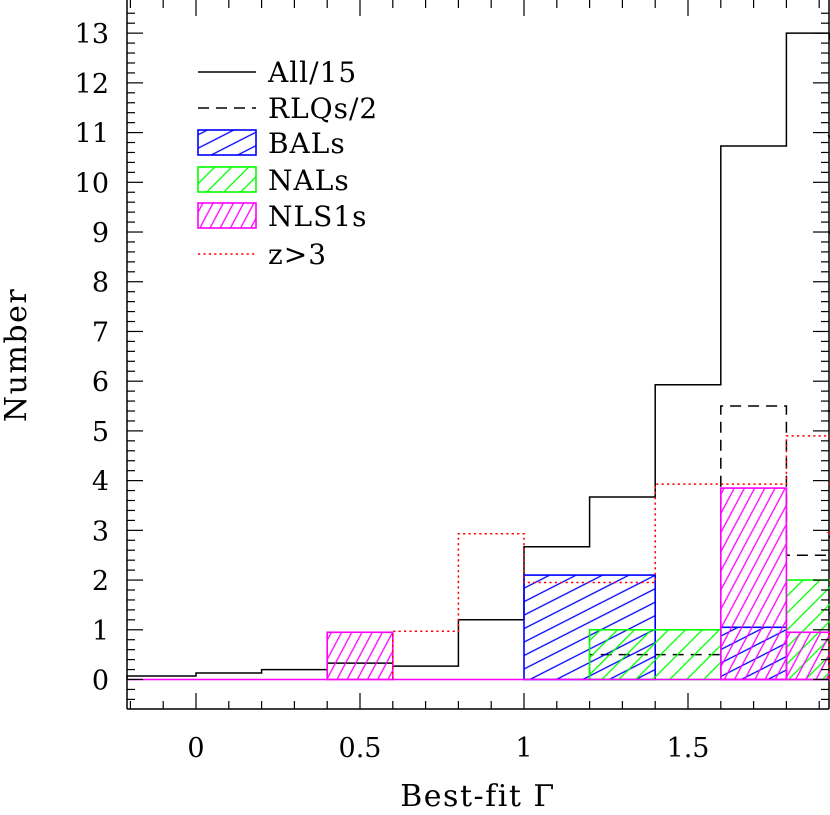  What do you see at coordinates (100, 531) in the screenshot?
I see `y-tick-label: 3` at bounding box center [100, 531].